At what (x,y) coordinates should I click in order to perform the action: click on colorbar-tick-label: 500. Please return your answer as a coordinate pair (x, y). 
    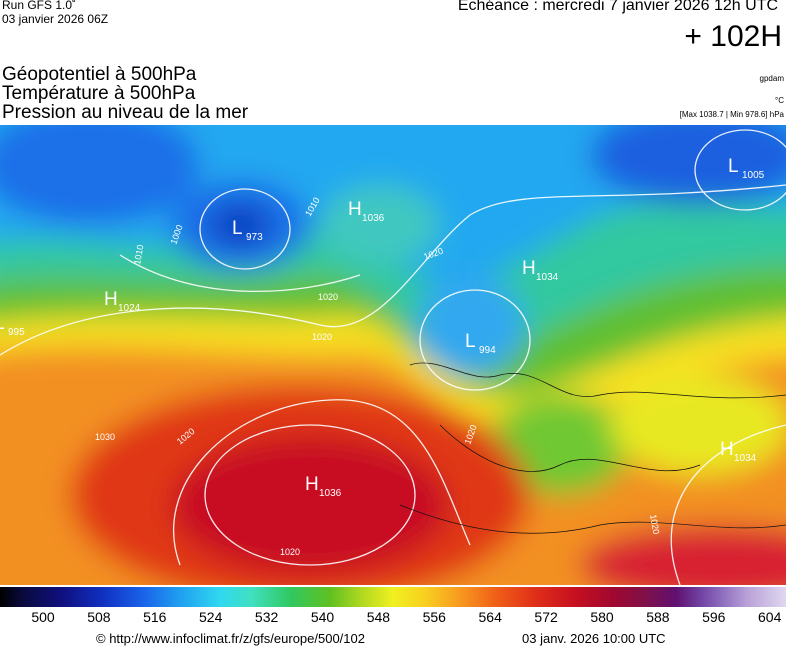
    Looking at the image, I should click on (43, 617).